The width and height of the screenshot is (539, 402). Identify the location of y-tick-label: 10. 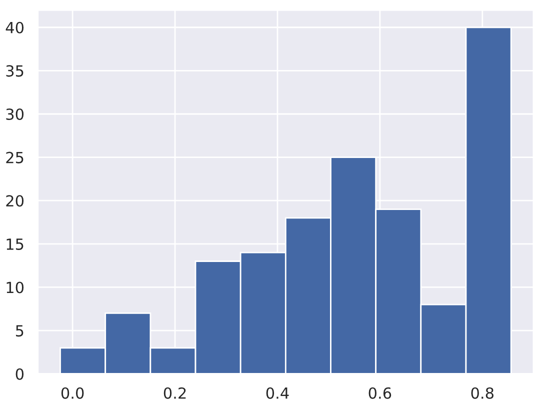
(15, 288).